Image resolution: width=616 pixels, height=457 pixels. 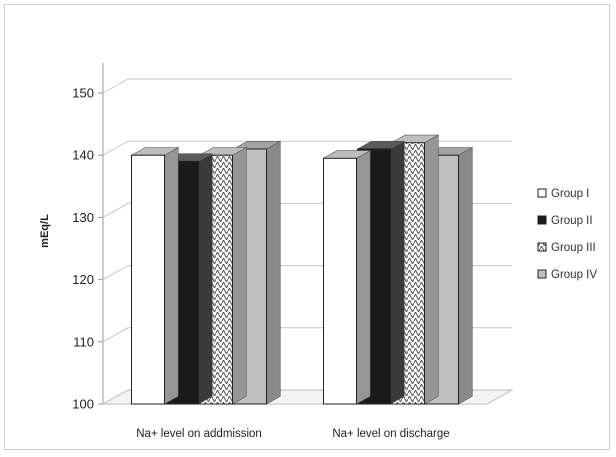 I want to click on legend-label: Group III, so click(x=573, y=248).